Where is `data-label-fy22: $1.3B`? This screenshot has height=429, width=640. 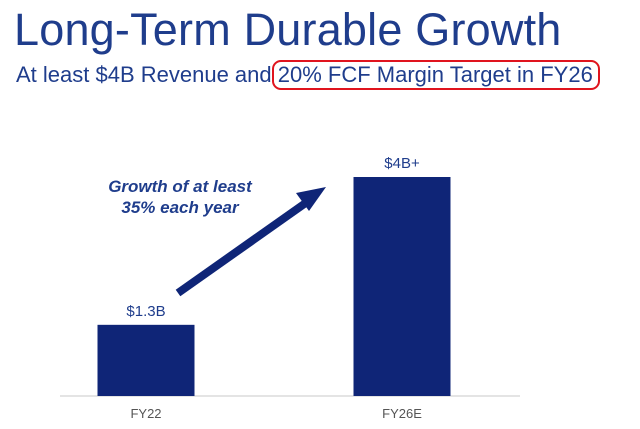 data-label-fy22: $1.3B is located at coordinates (145, 311).